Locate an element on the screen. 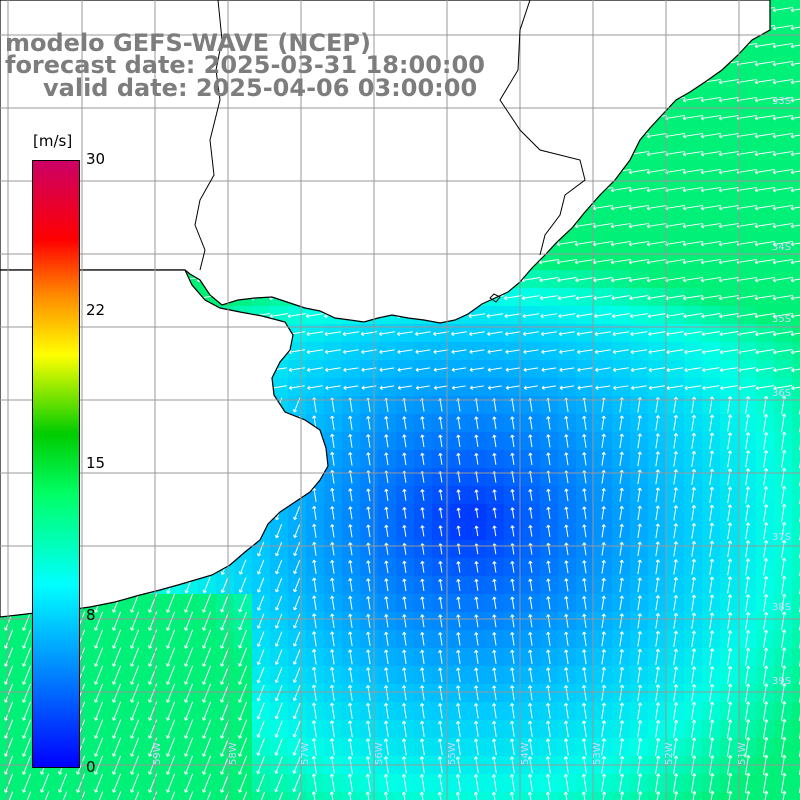 This screenshot has height=800, width=800. latitude-label: 36S is located at coordinates (781, 393).